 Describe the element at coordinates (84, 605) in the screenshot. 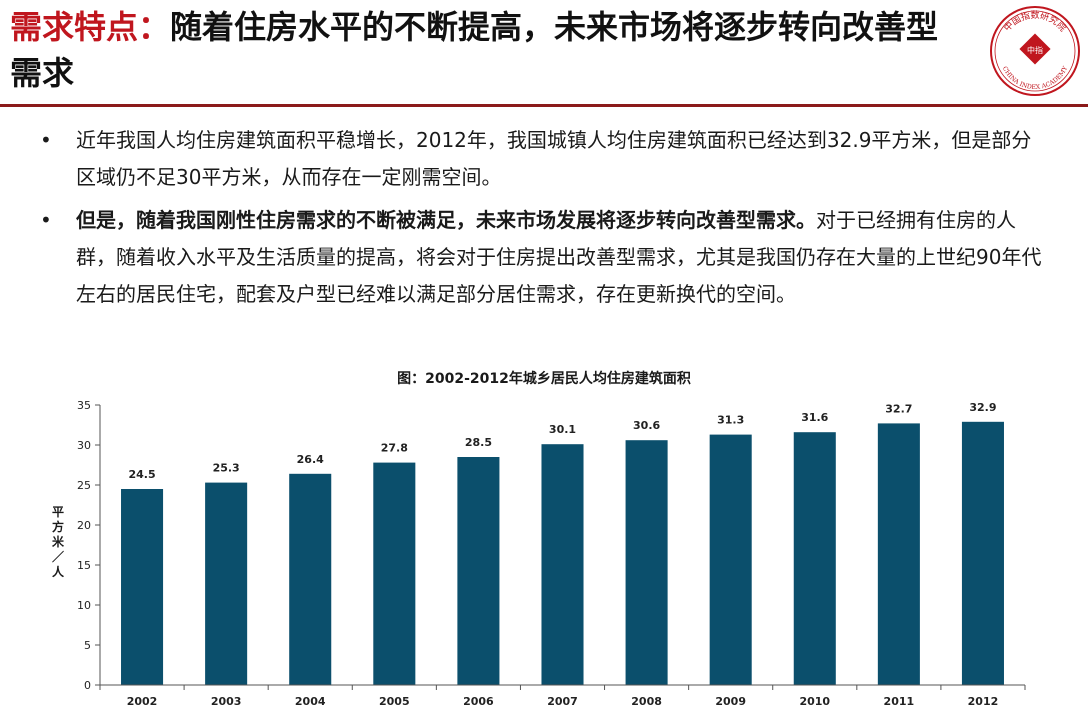

I see `y-tick-label: 10` at that location.